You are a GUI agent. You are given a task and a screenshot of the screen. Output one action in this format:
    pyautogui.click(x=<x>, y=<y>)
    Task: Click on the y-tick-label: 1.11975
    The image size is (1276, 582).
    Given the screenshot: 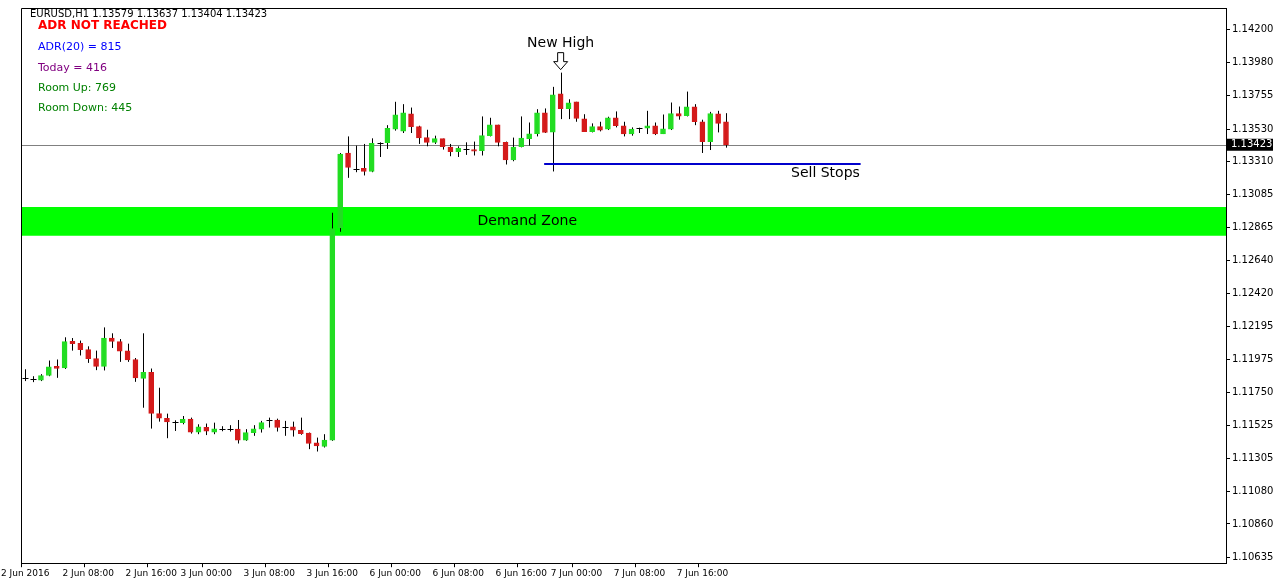 What is the action you would take?
    pyautogui.click(x=1253, y=358)
    